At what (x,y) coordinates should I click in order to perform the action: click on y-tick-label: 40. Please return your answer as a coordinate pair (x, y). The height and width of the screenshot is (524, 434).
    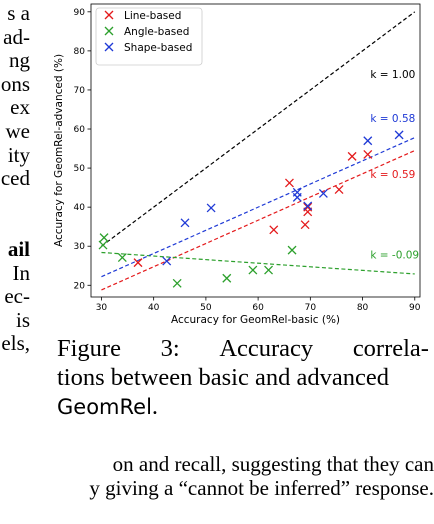
    Looking at the image, I should click on (80, 208).